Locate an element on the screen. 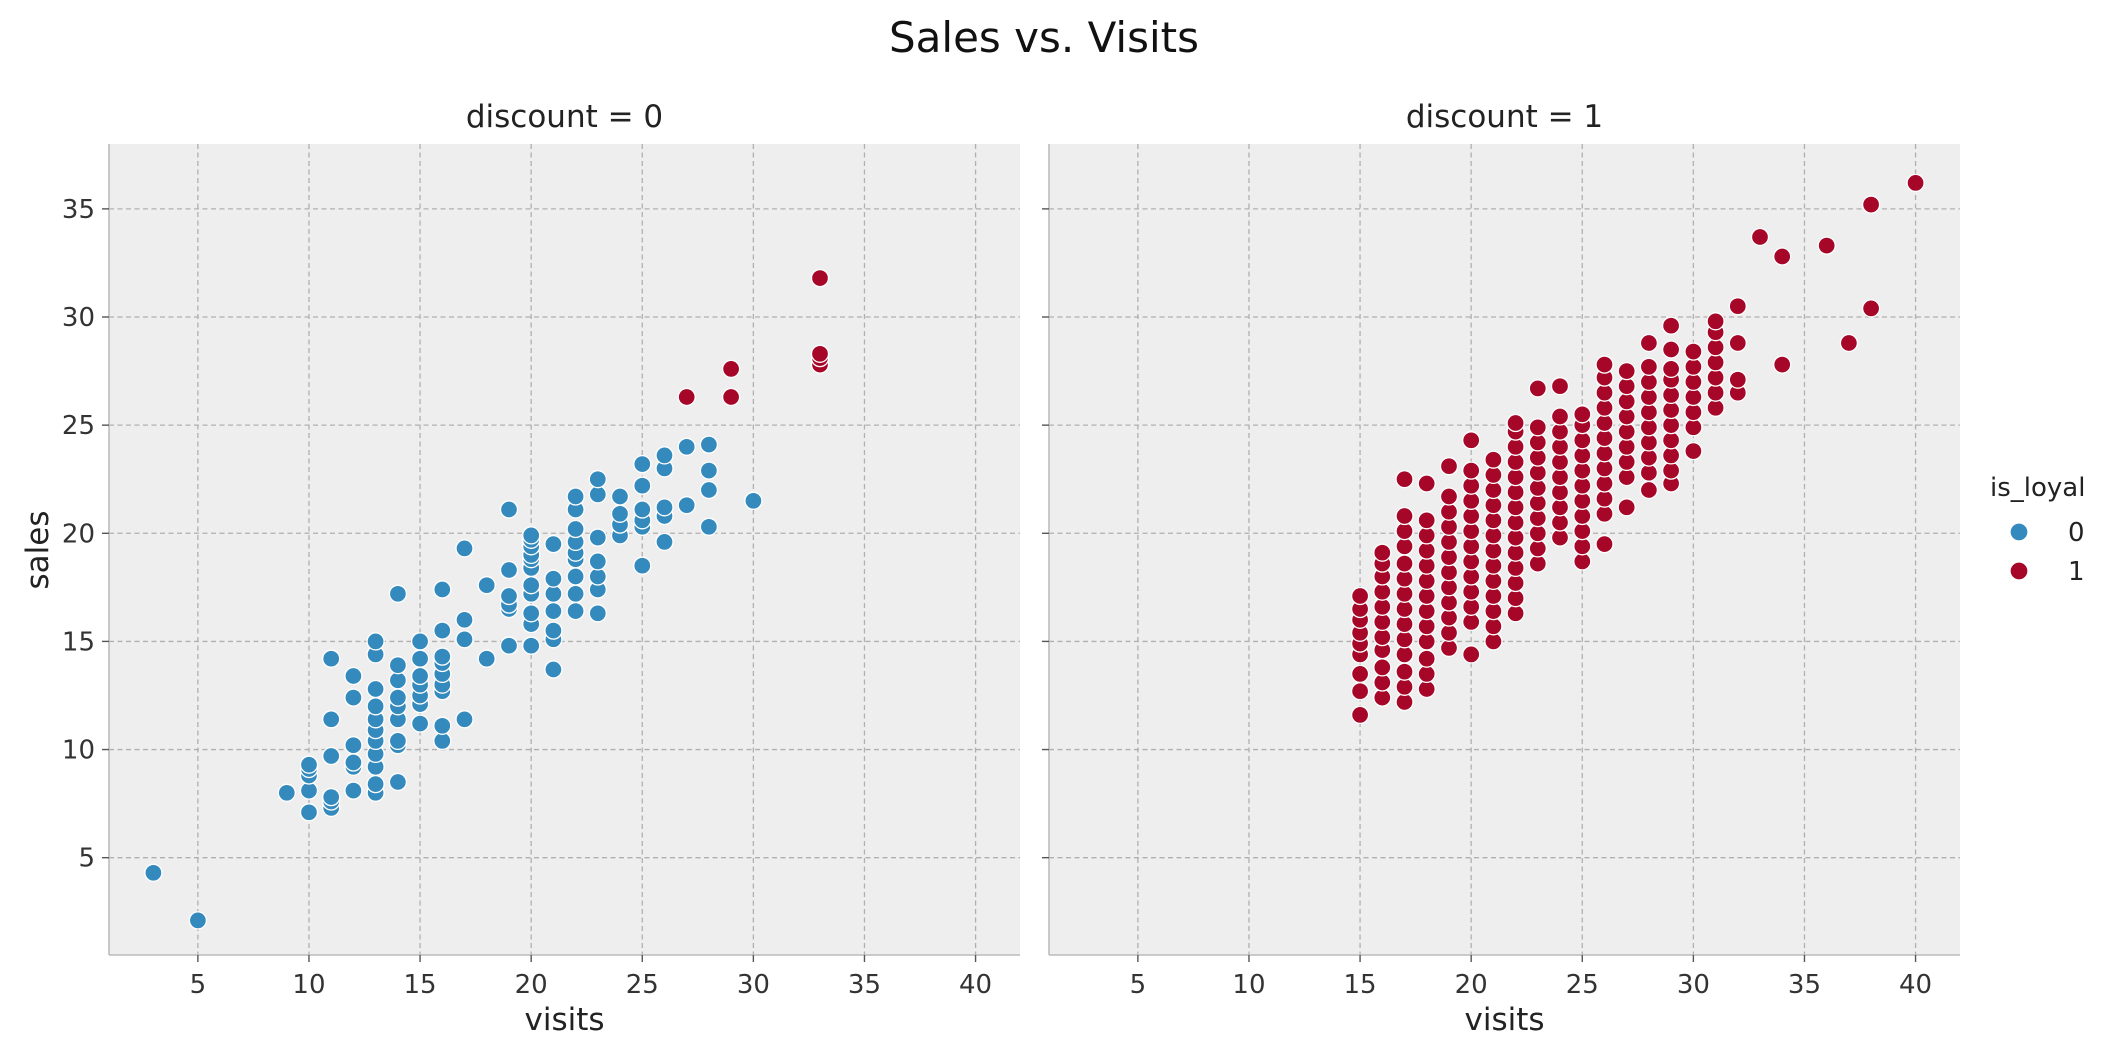 This screenshot has width=2110, height=1056. y-axis-label: sales is located at coordinates (38, 550).